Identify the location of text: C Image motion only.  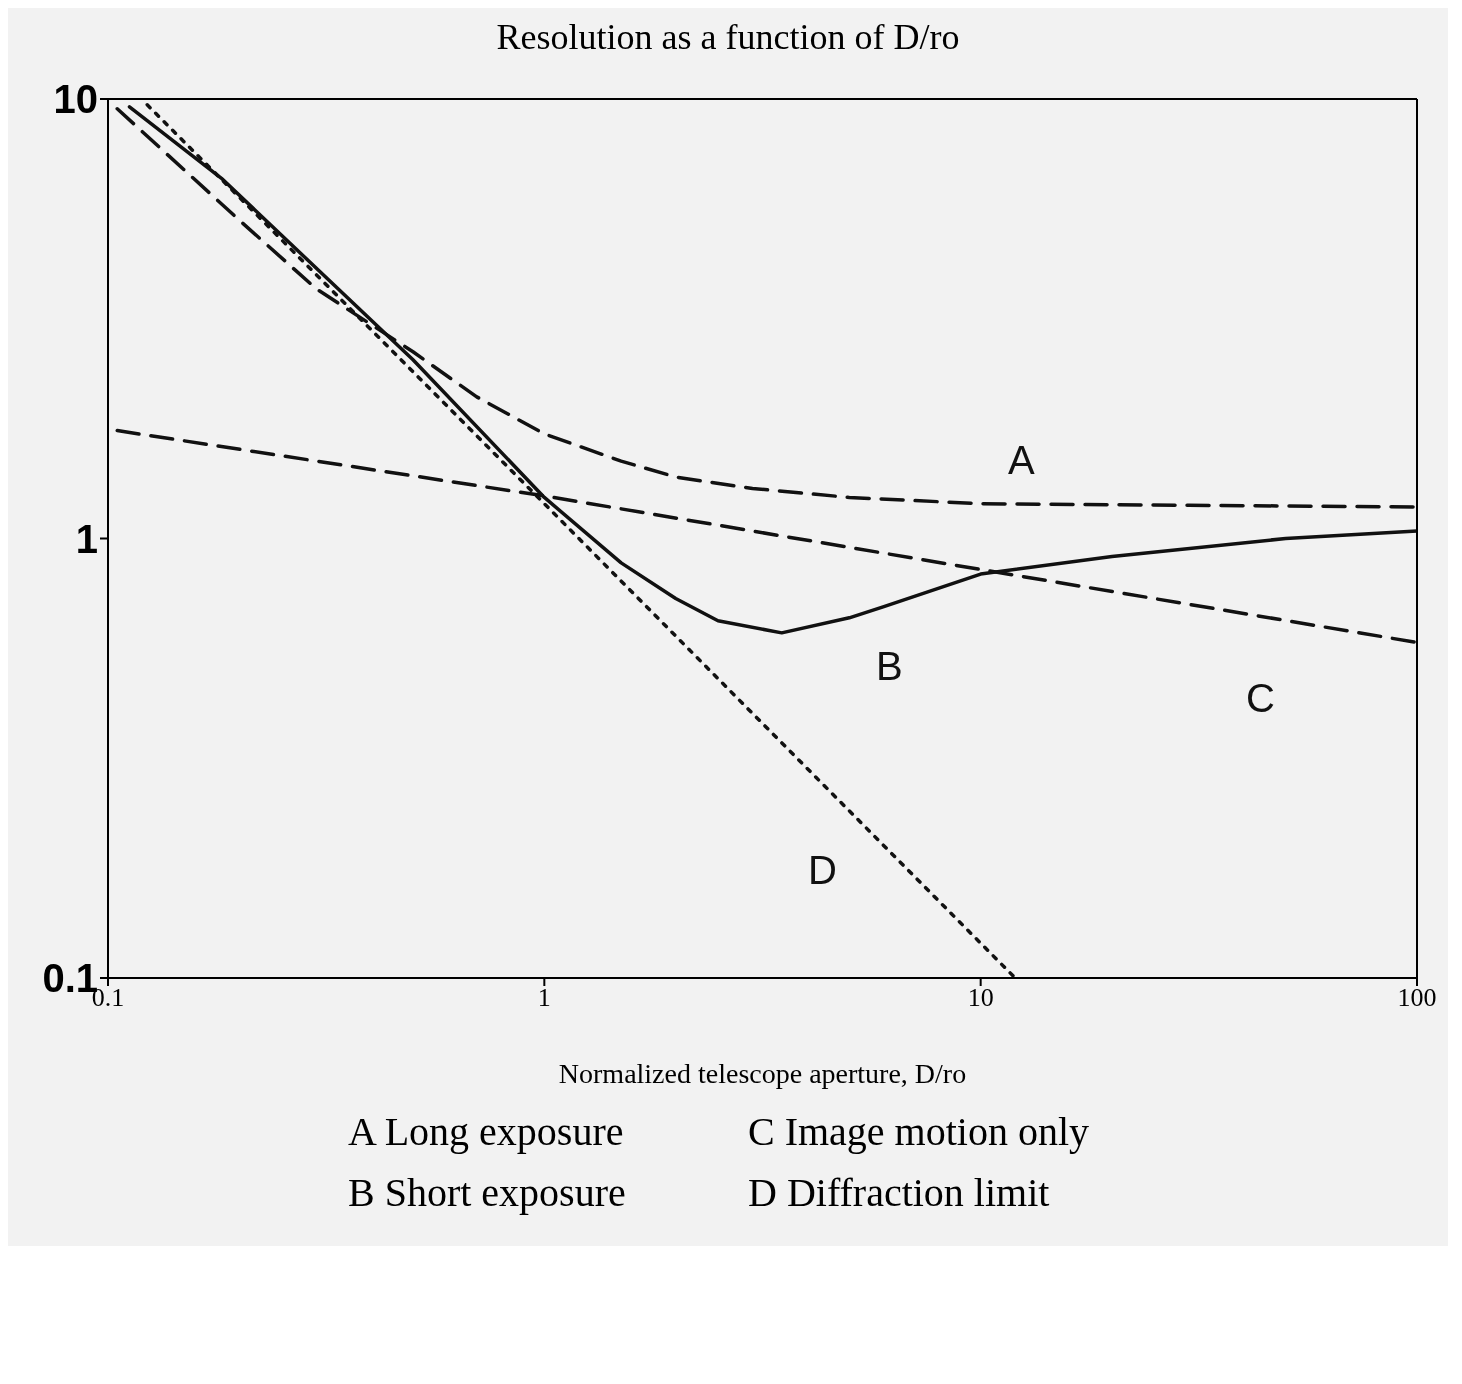
(919, 1131).